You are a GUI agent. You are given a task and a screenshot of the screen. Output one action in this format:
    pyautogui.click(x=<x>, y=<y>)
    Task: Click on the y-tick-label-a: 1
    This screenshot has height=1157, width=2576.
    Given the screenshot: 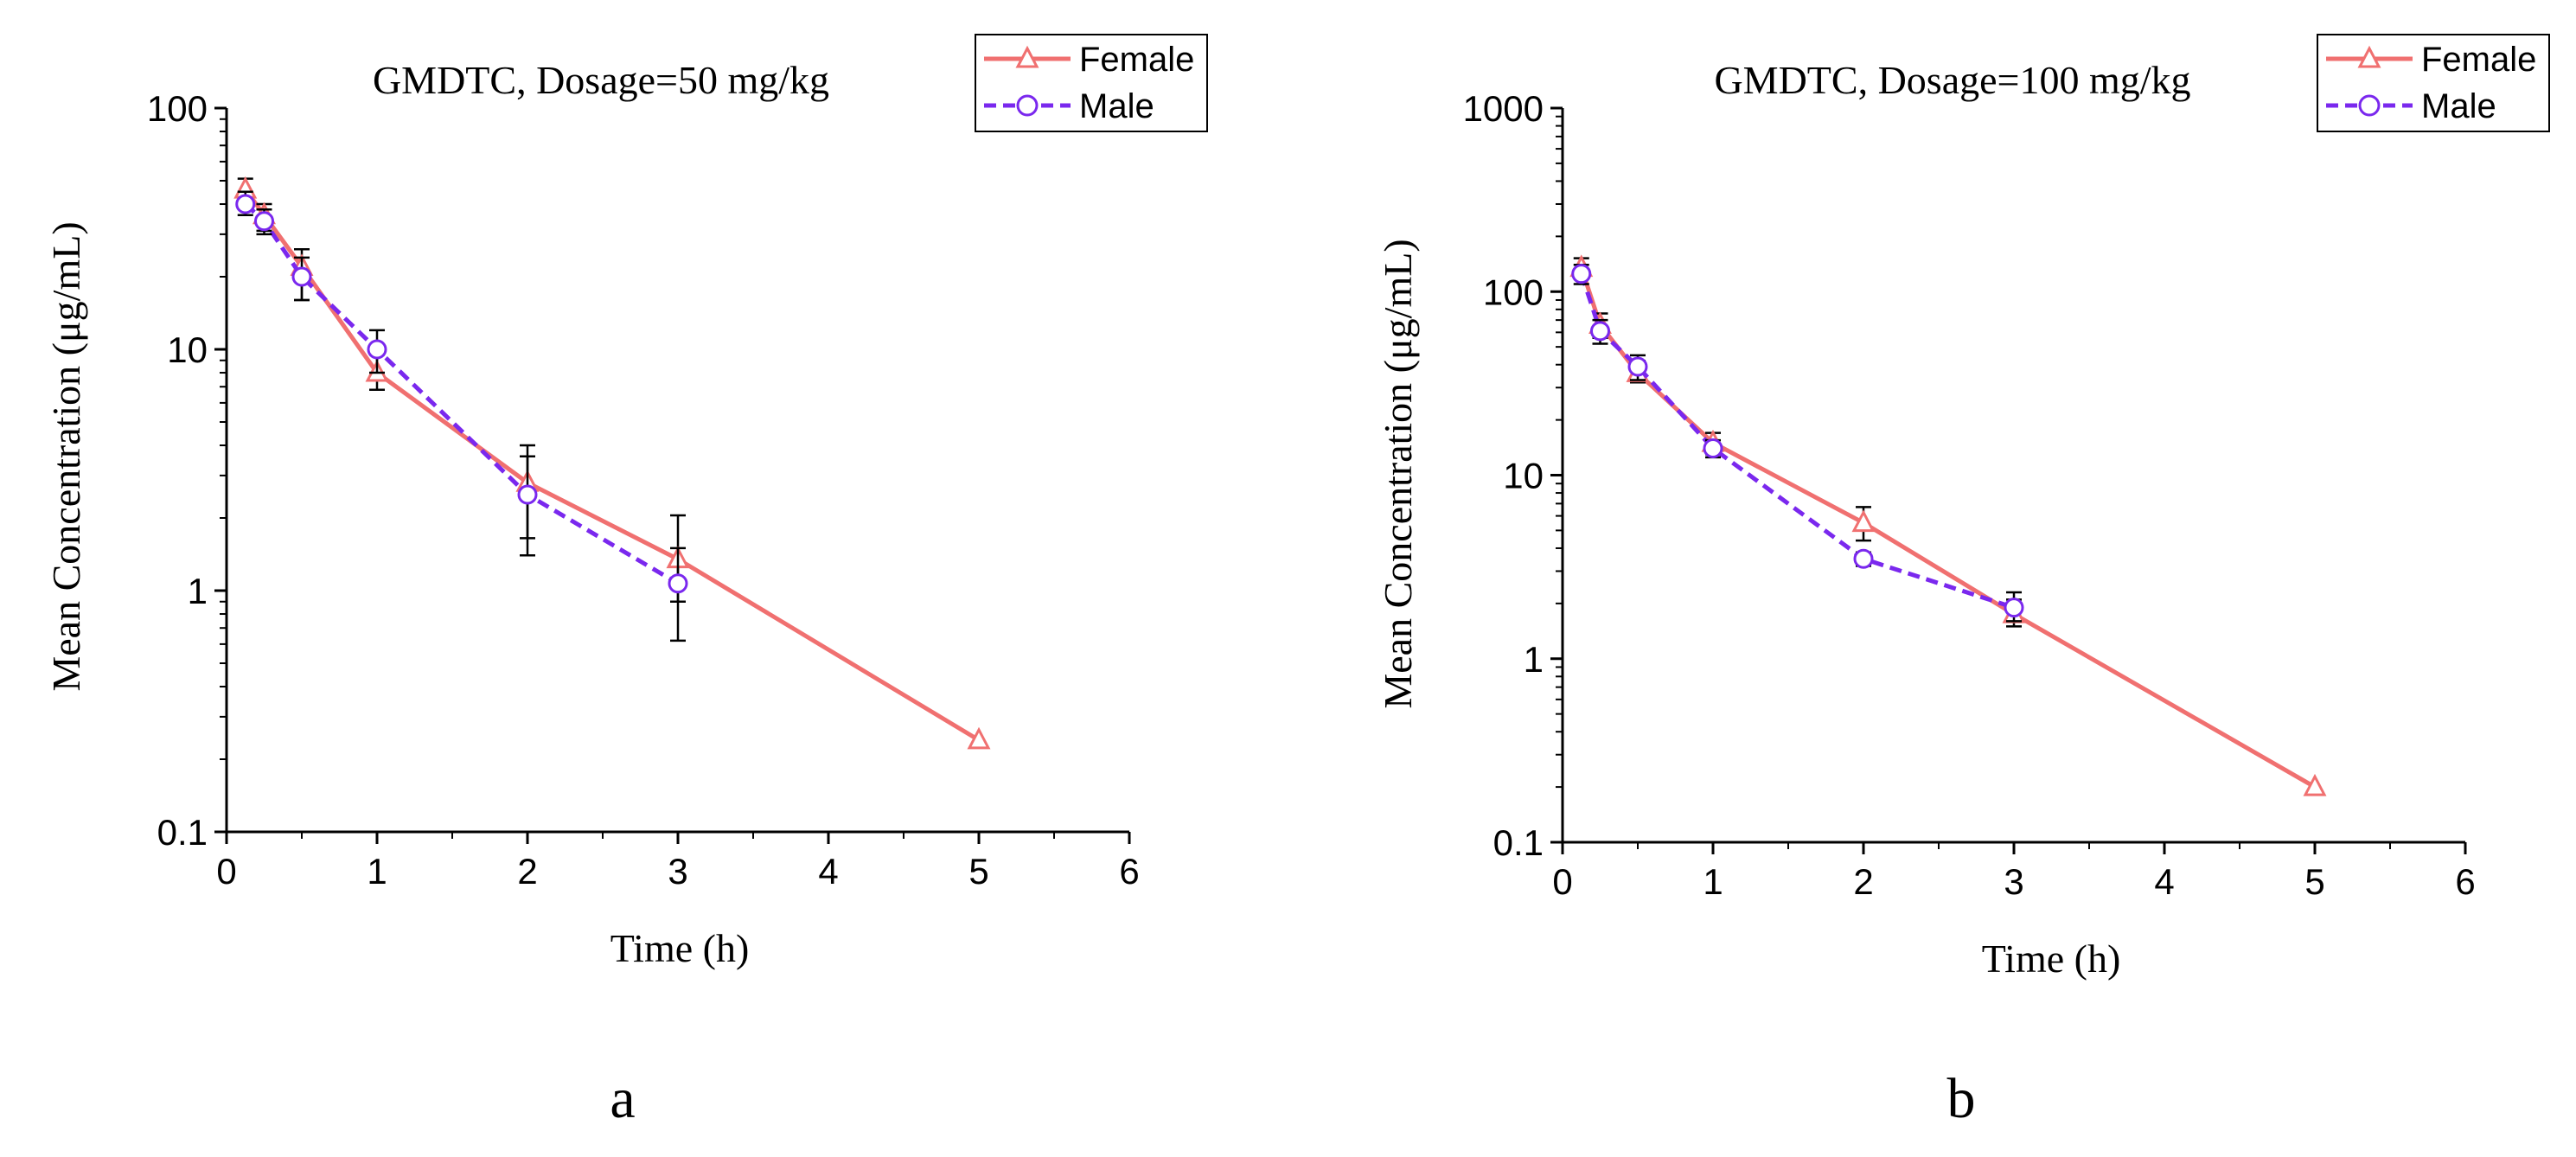 What is the action you would take?
    pyautogui.click(x=198, y=591)
    